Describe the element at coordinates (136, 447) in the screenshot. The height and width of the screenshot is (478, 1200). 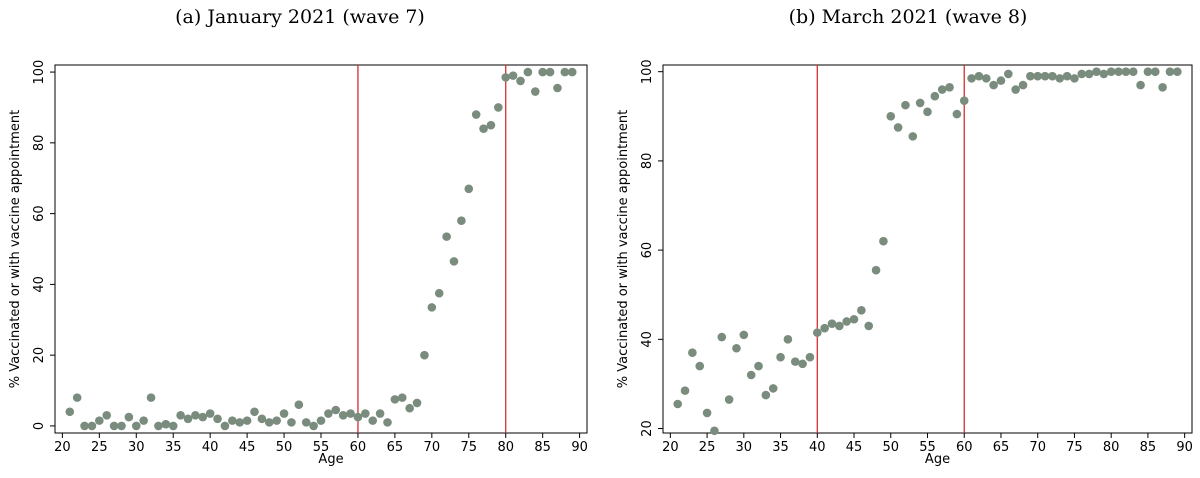
I see `panel-a-x-tick-label: 30` at that location.